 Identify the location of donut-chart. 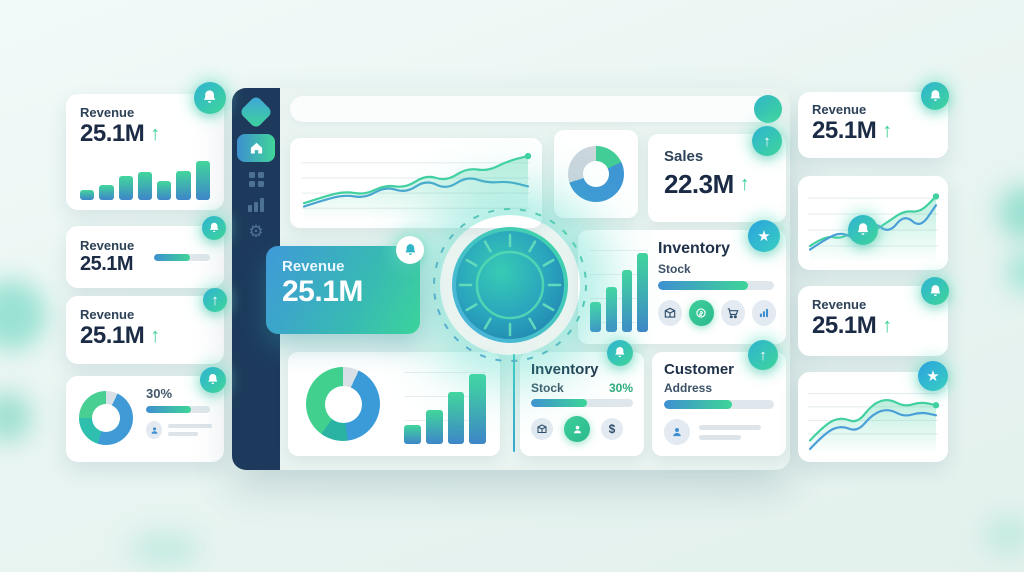
(596, 174).